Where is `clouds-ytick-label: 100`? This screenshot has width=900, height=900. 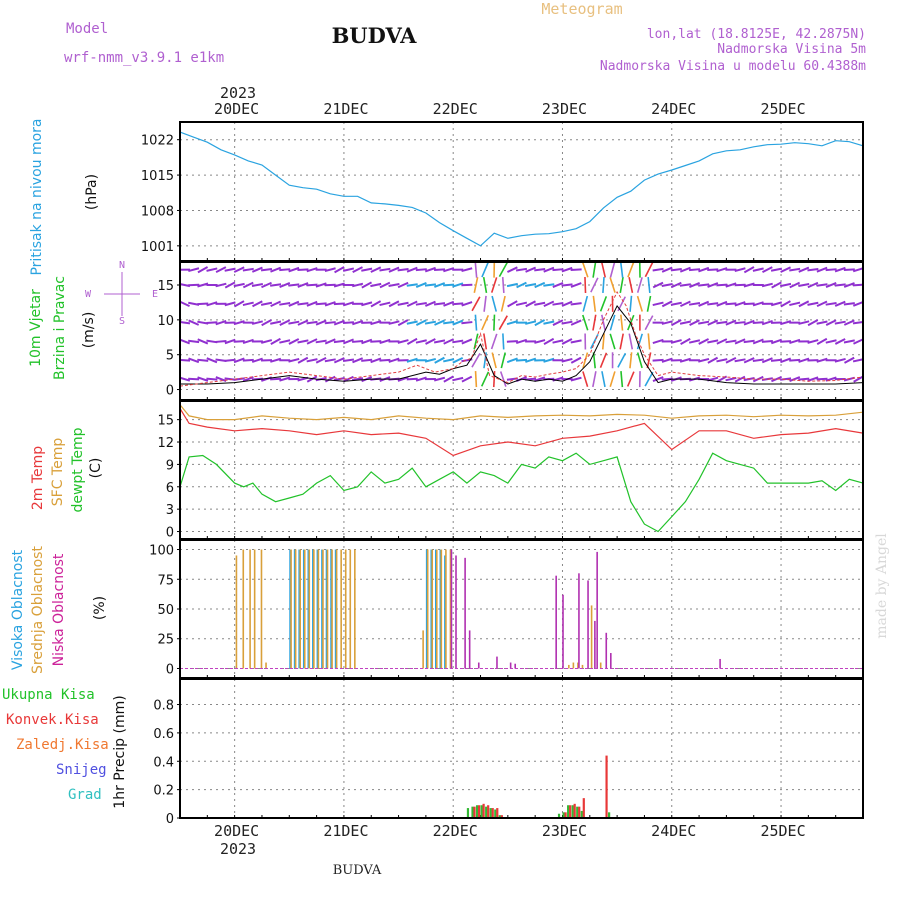 clouds-ytick-label: 100 is located at coordinates (161, 551).